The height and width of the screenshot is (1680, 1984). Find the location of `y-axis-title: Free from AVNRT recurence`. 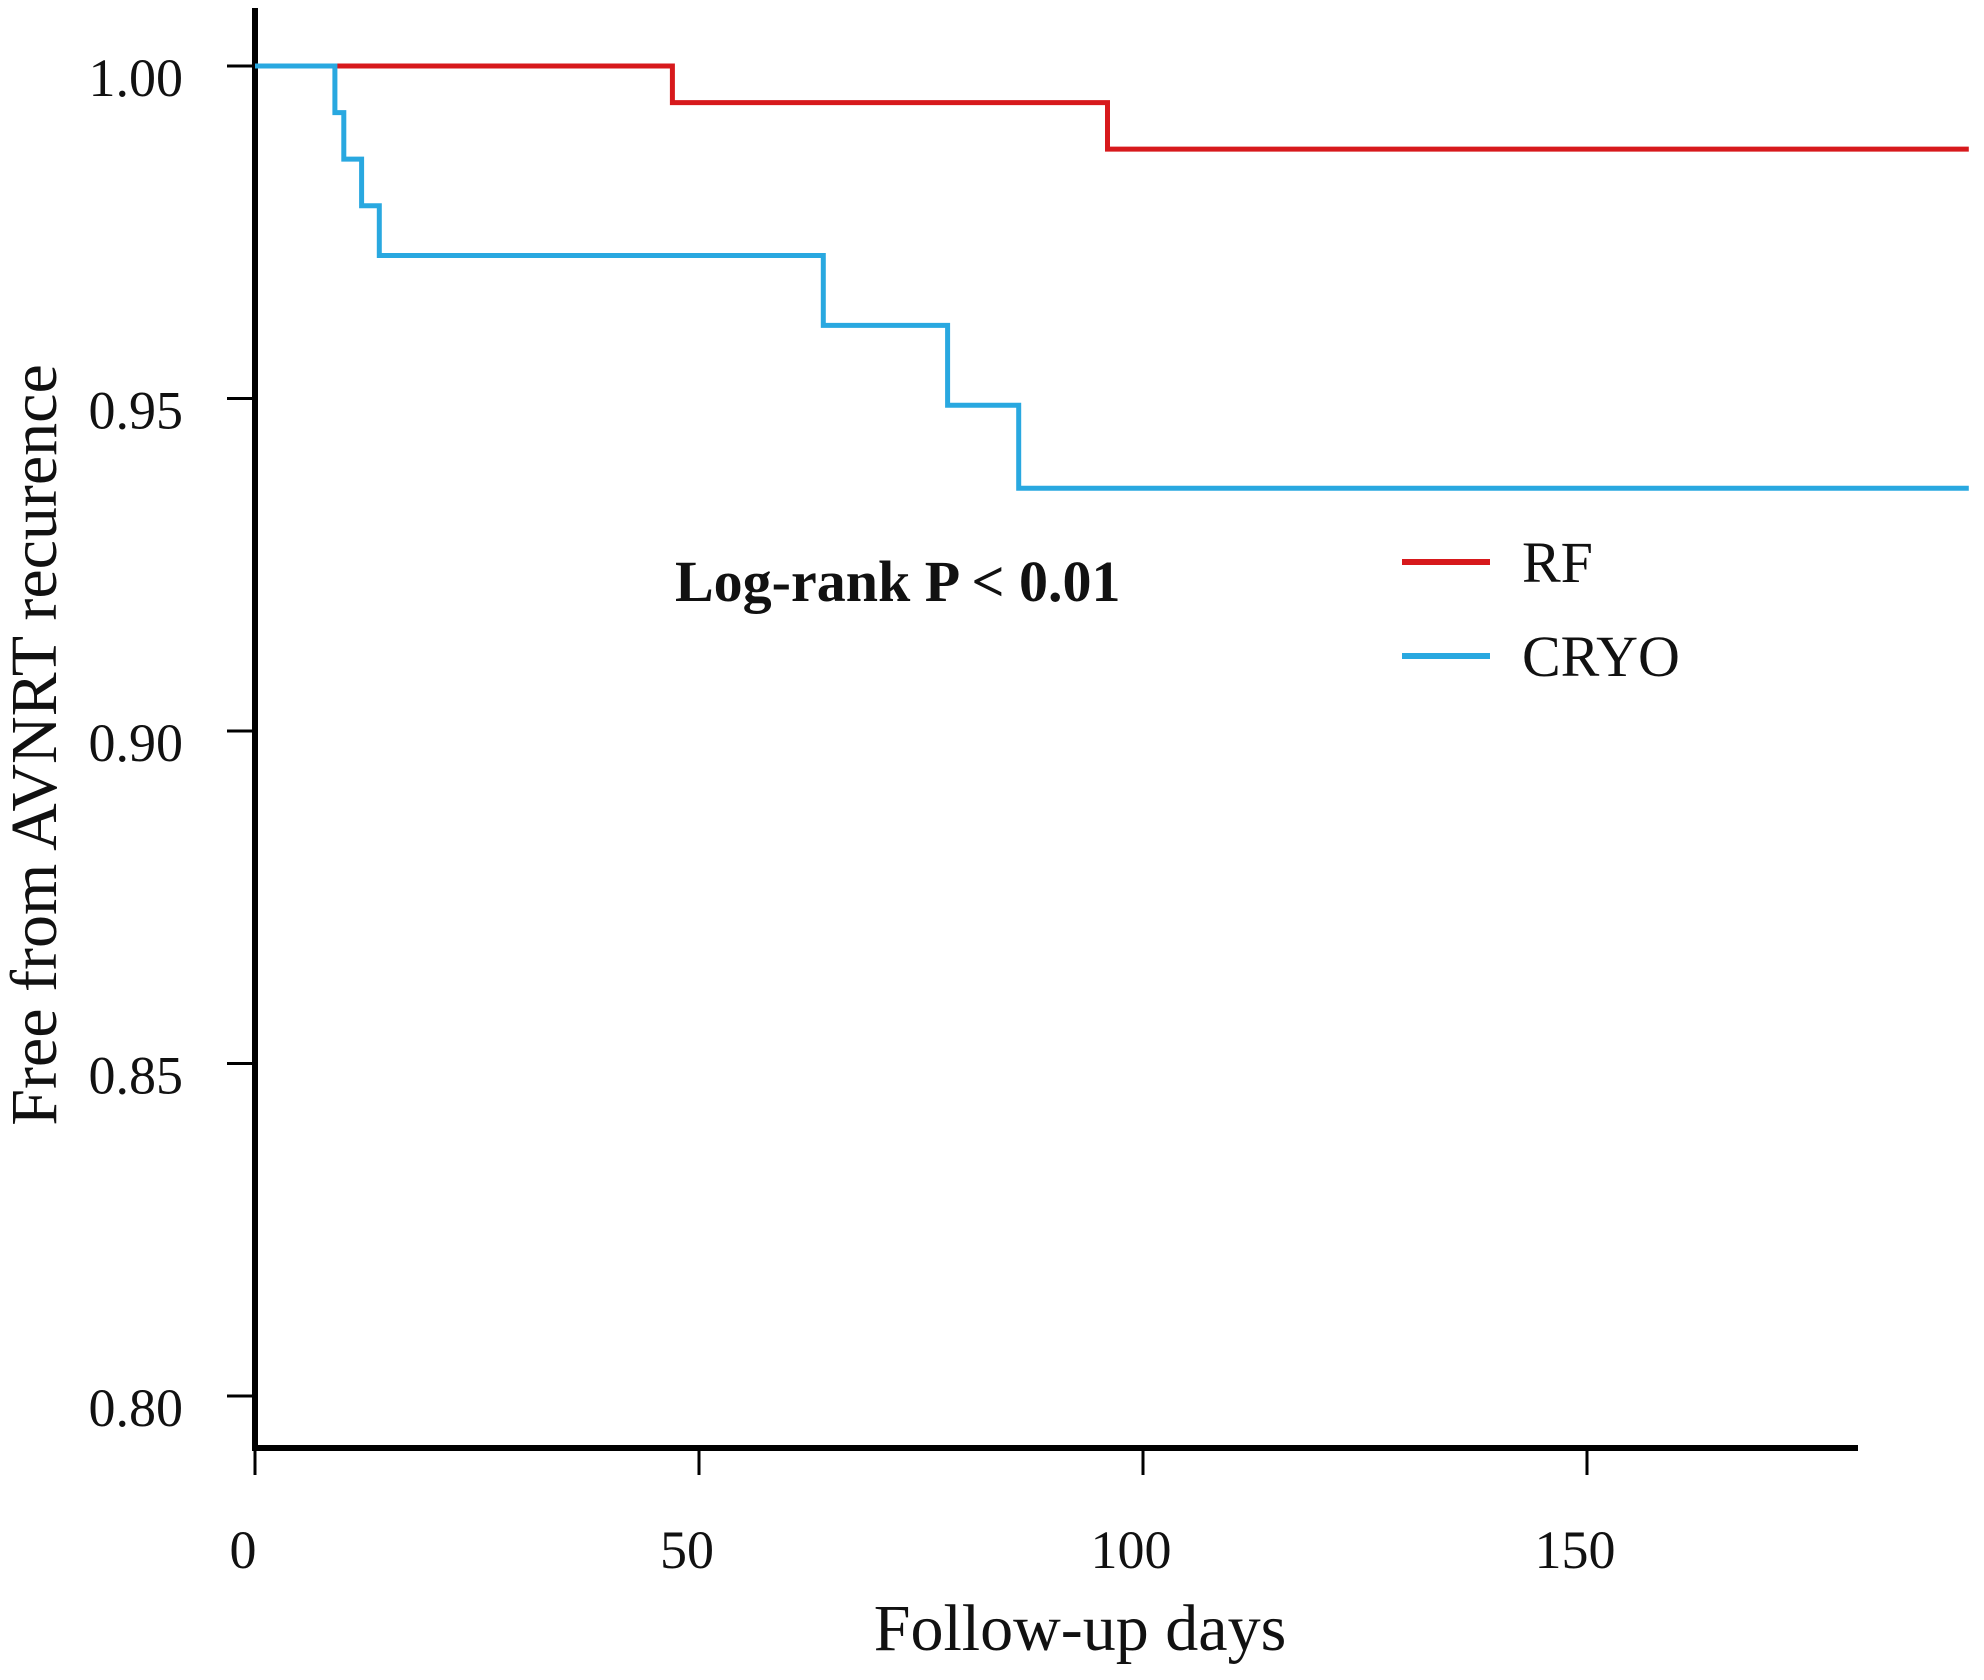

y-axis-title: Free from AVNRT recurence is located at coordinates (35, 745).